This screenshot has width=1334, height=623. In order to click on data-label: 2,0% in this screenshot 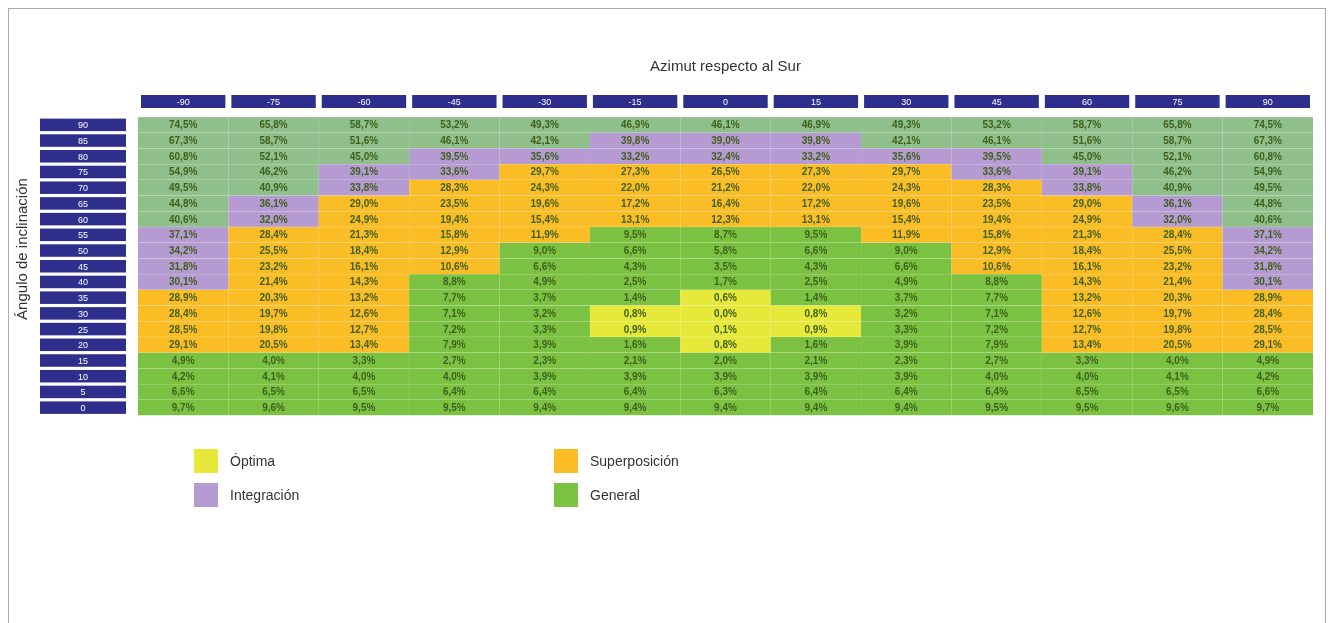, I will do `click(725, 361)`.